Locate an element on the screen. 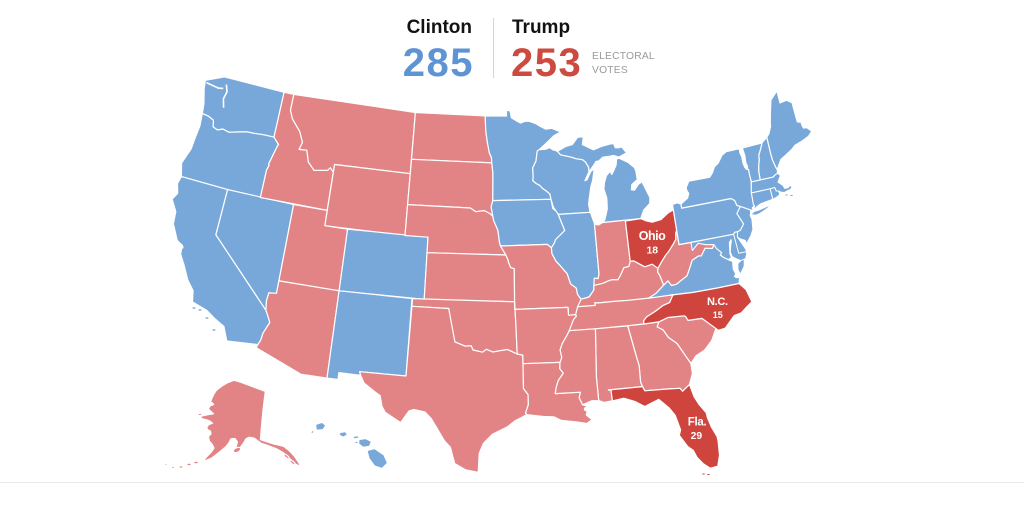 This screenshot has width=1024, height=512. svg-text: N.C. is located at coordinates (717, 302).